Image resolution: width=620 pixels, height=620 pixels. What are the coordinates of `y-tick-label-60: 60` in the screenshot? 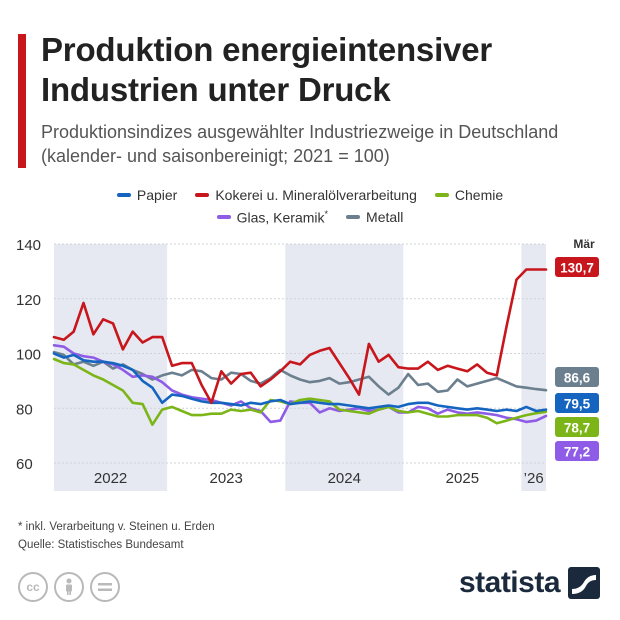 It's located at (24, 464).